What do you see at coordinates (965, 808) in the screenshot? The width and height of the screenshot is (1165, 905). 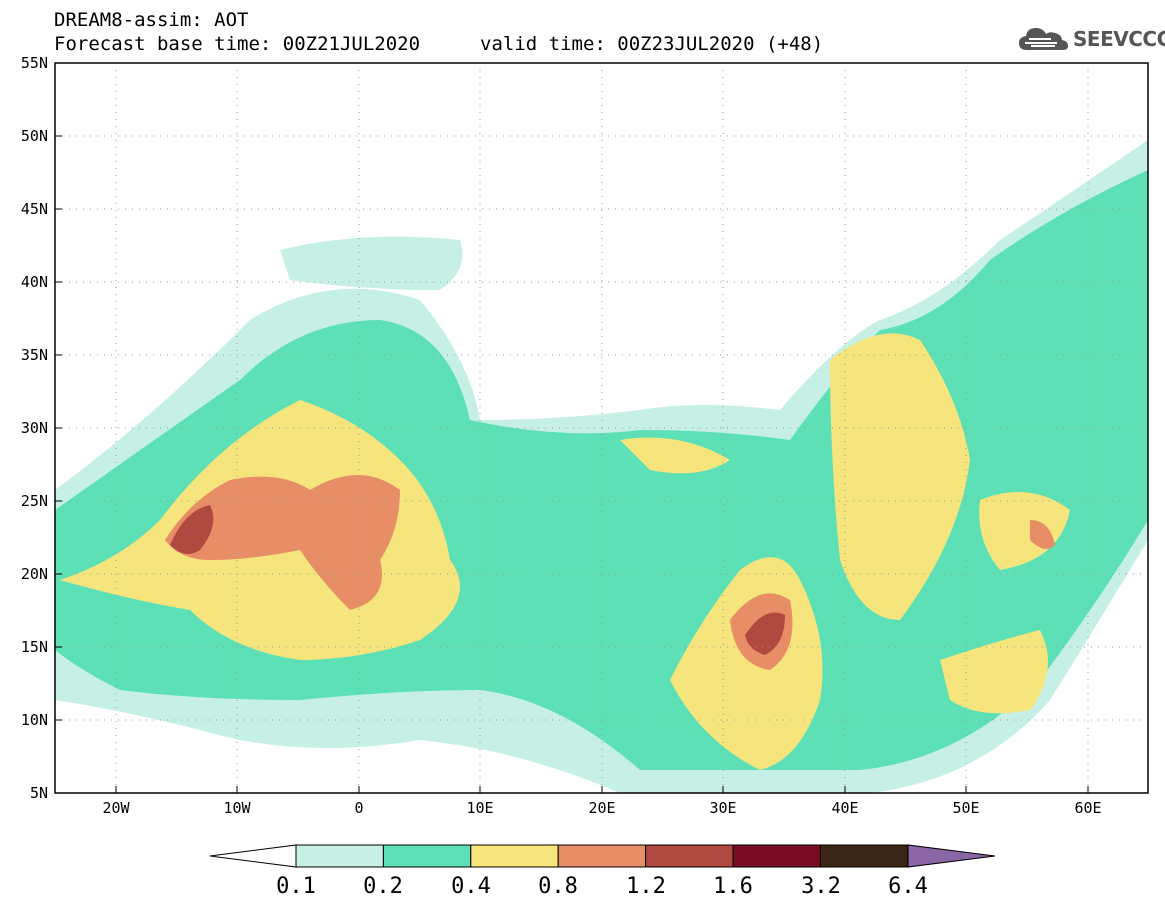 I see `lon-label: 50E` at bounding box center [965, 808].